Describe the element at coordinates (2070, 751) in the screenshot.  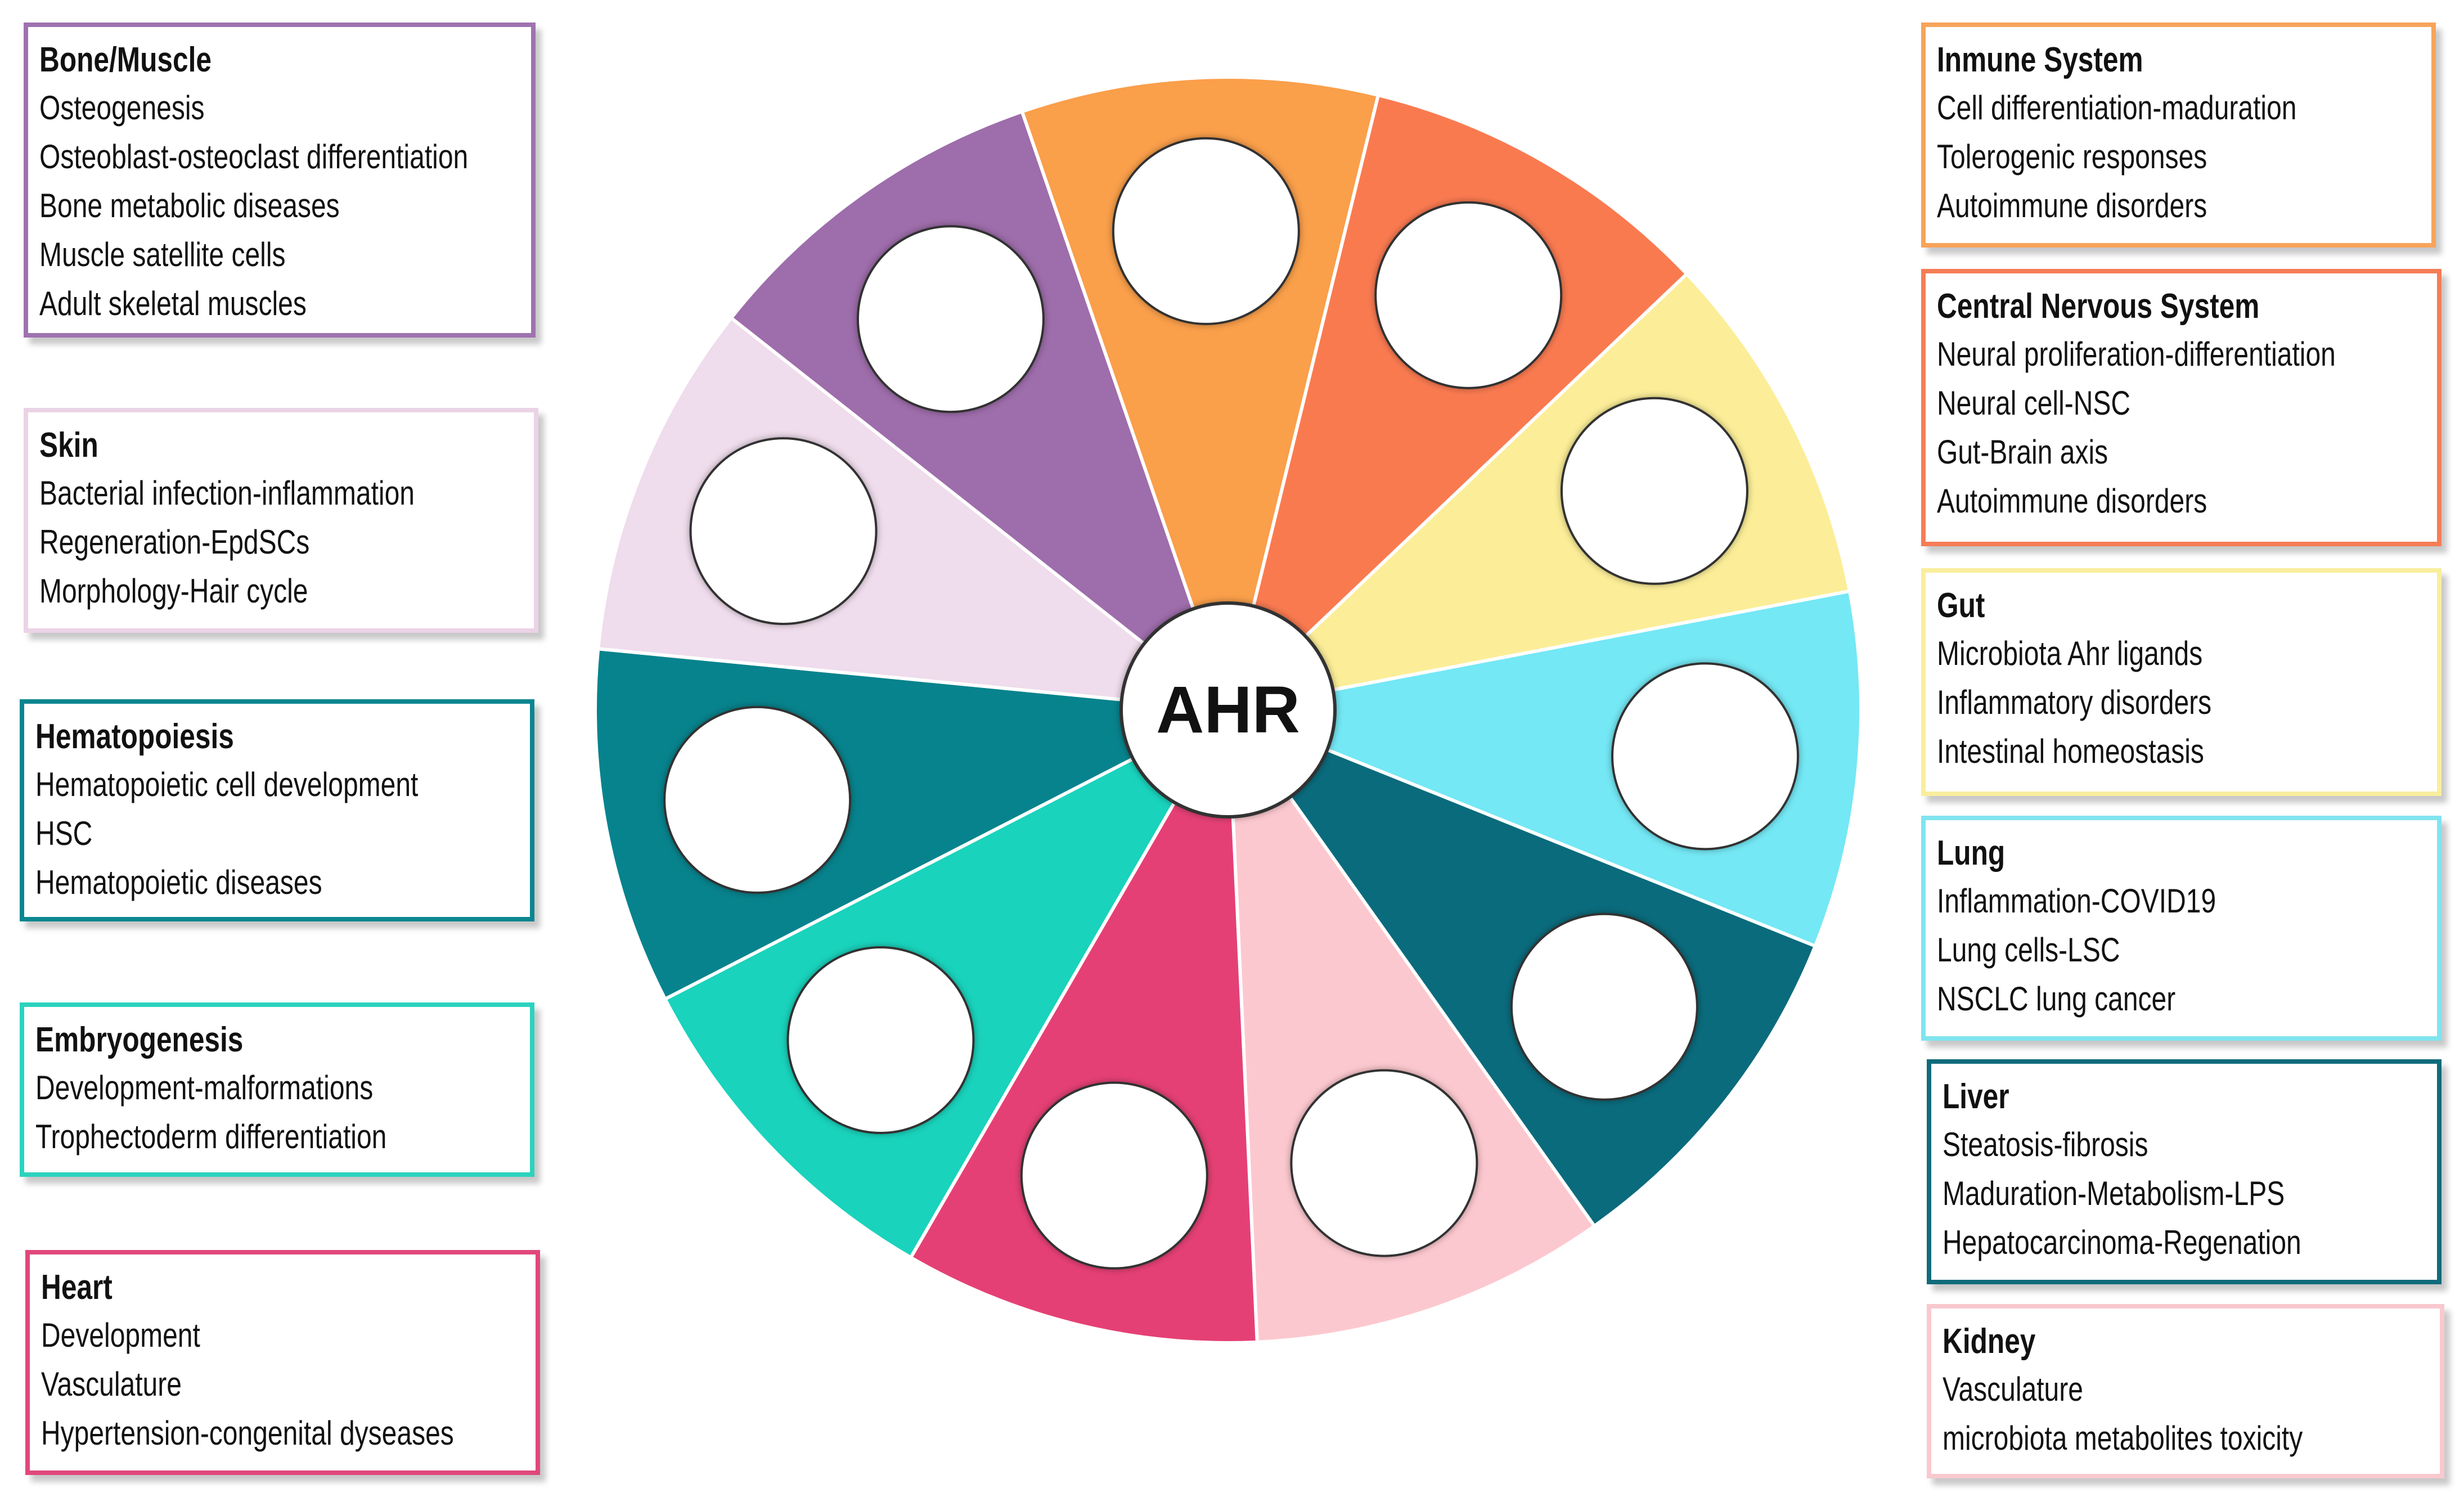
I see `panel-item: Intestinal homeostasis` at that location.